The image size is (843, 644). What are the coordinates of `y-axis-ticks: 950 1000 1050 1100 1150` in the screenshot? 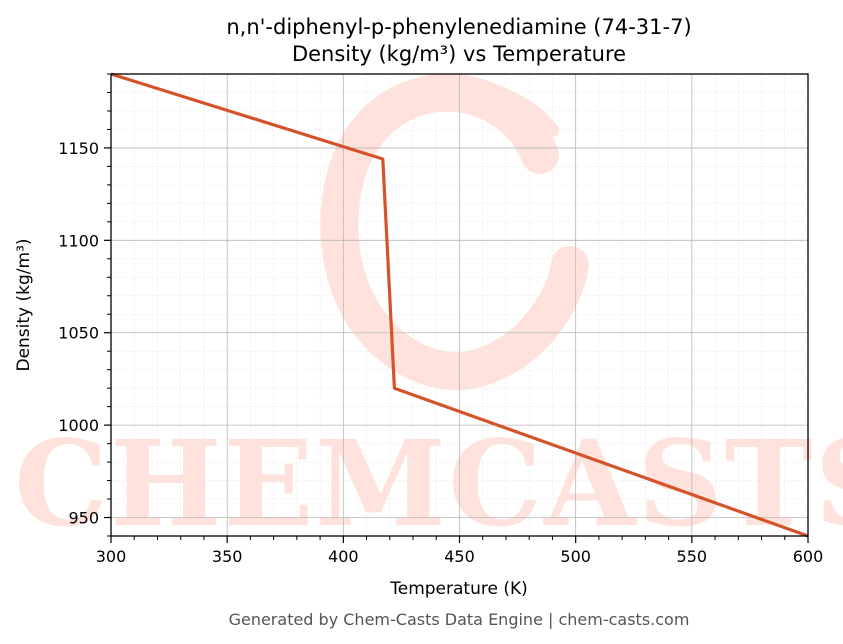 It's located at (84, 305).